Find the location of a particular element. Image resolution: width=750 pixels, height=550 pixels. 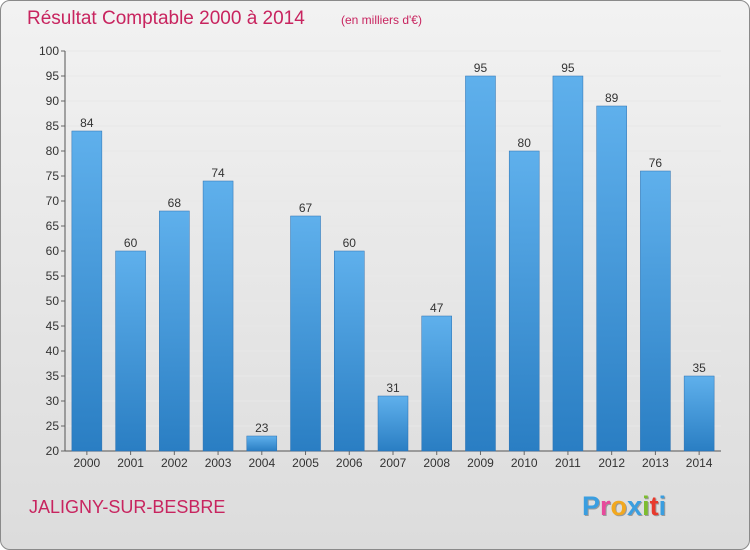

x-tick-label: 2002 is located at coordinates (174, 463).